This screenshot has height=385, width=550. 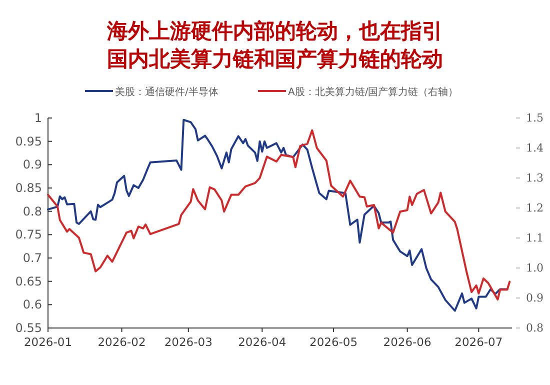 I want to click on y2-tick-label: 1.3, so click(x=535, y=178).